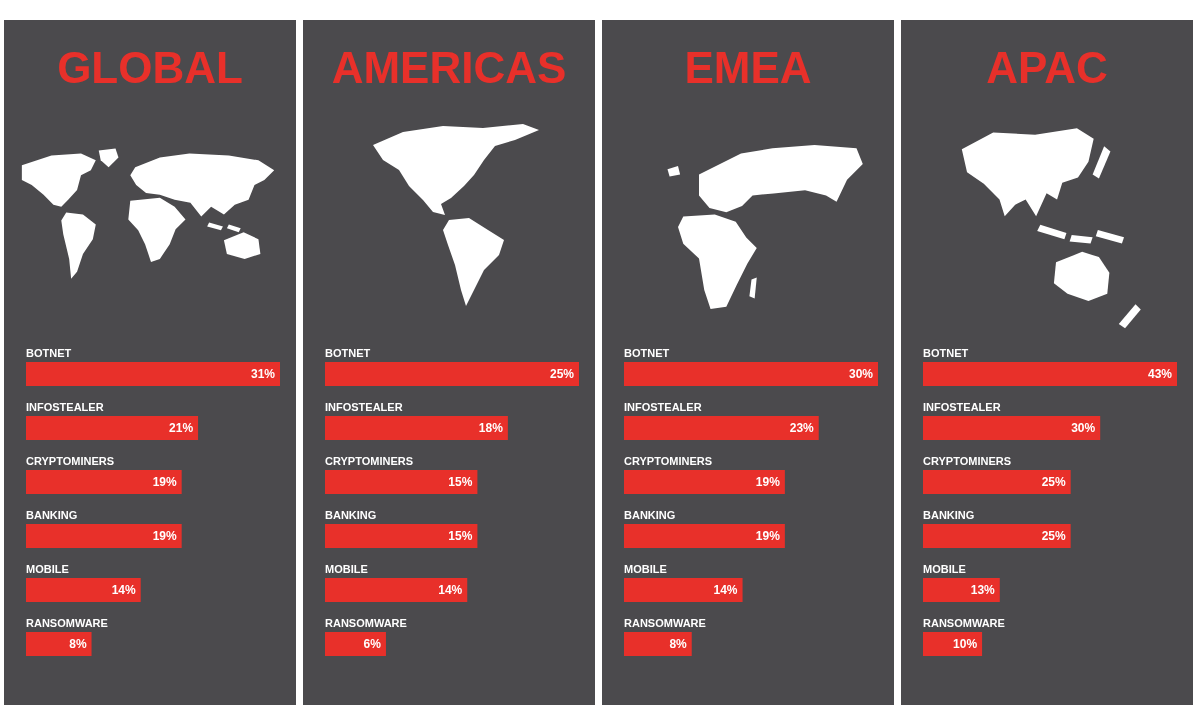 The width and height of the screenshot is (1200, 720). I want to click on chart-title: AMERICAS, so click(449, 67).